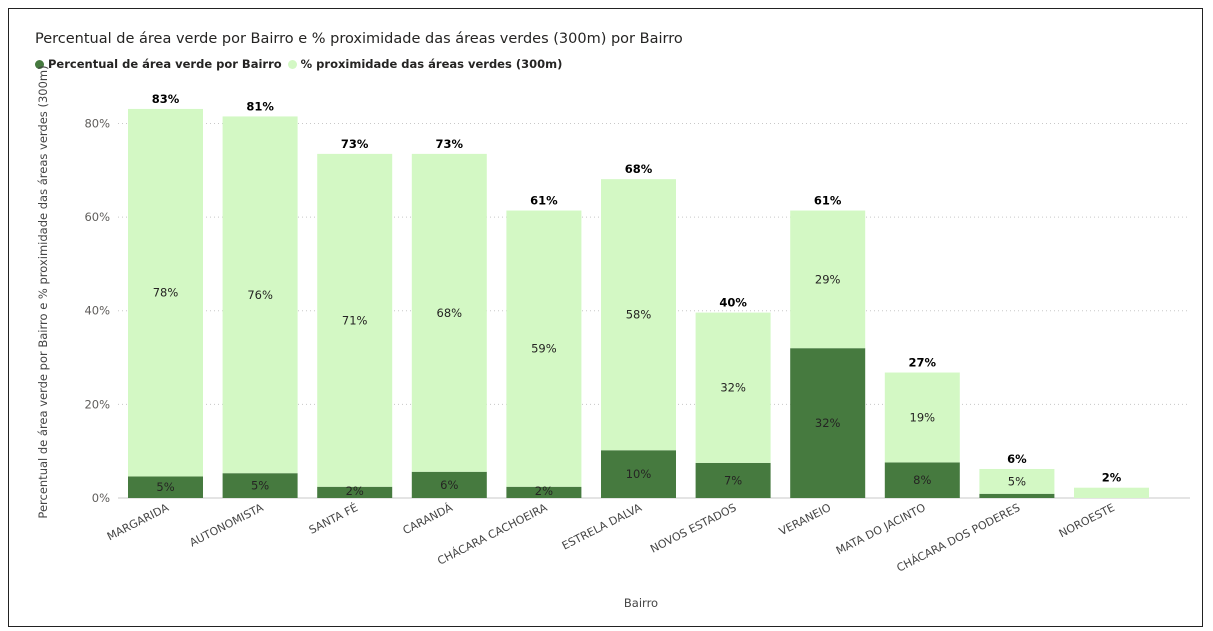 Image resolution: width=1213 pixels, height=631 pixels. What do you see at coordinates (97, 404) in the screenshot?
I see `y-tick-label: 20%` at bounding box center [97, 404].